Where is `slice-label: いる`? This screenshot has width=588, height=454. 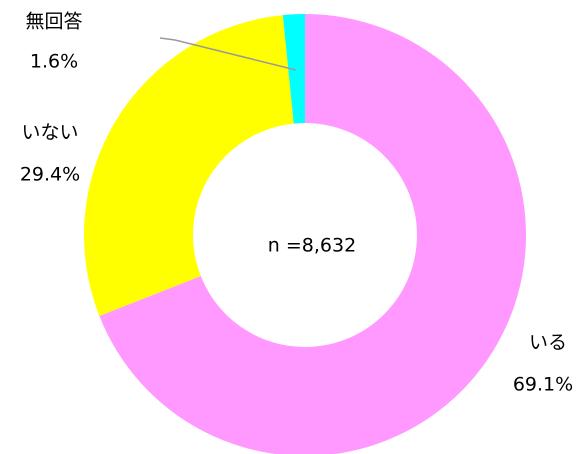
slice-label: いる is located at coordinates (548, 343).